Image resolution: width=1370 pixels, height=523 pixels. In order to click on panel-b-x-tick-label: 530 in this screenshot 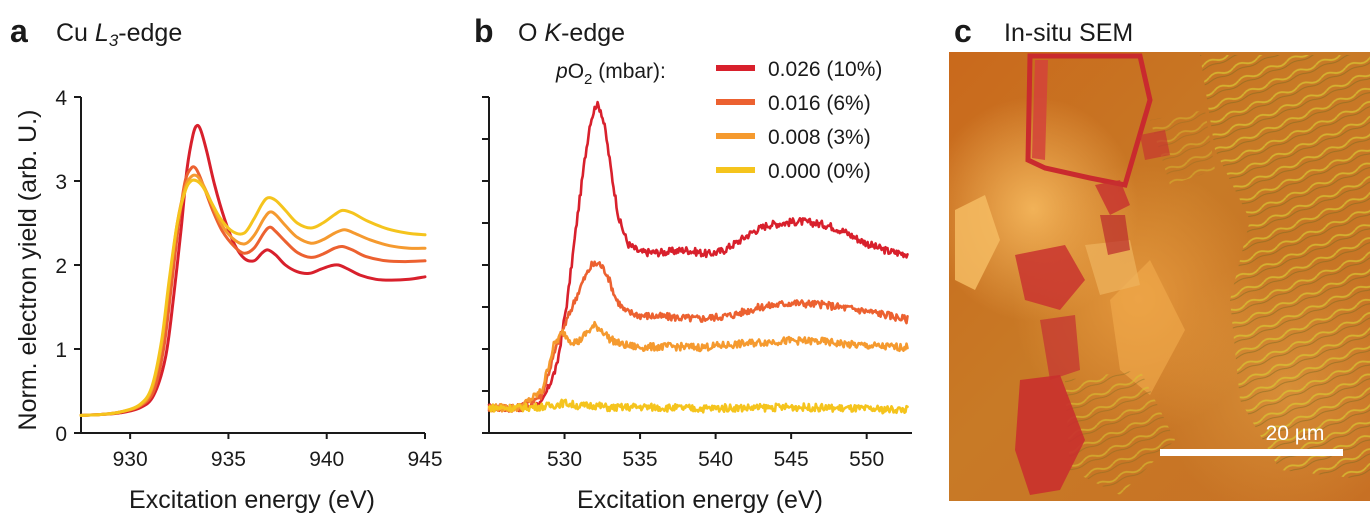, I will do `click(564, 459)`.